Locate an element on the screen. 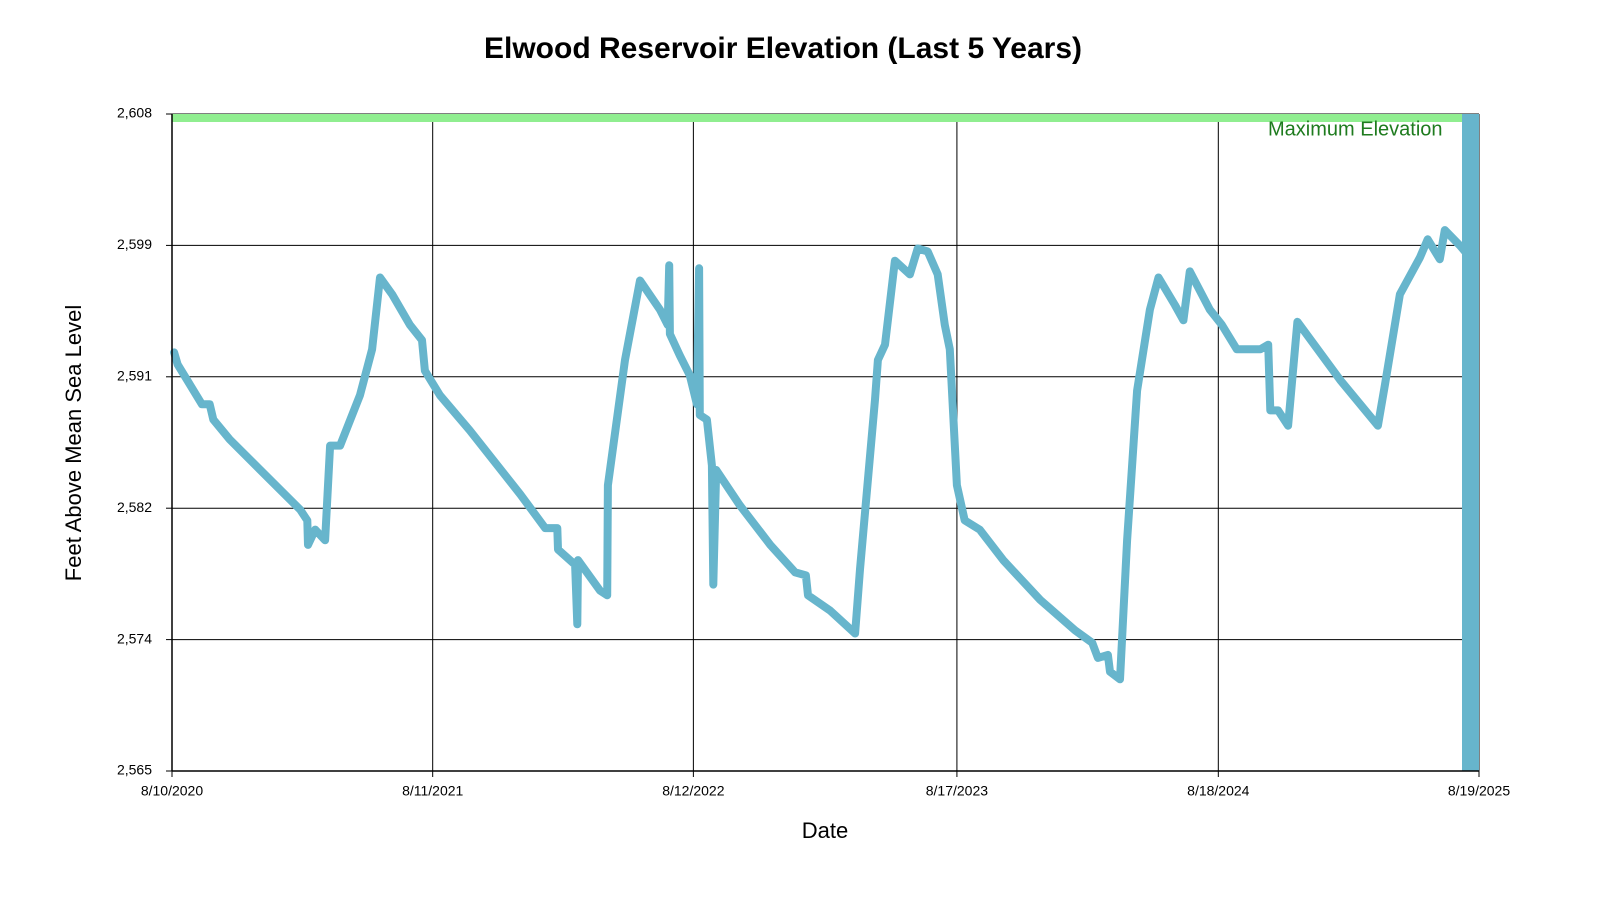 The image size is (1600, 900). y-tick-label: 2,565 is located at coordinates (134, 770).